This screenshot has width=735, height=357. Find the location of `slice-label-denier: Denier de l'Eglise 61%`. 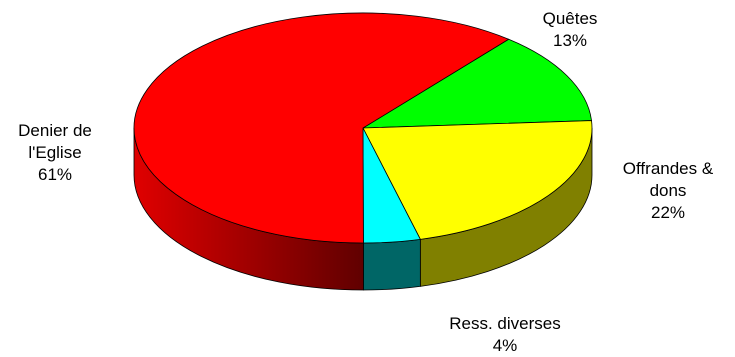

slice-label-denier: Denier de l'Eglise 61% is located at coordinates (55, 153).